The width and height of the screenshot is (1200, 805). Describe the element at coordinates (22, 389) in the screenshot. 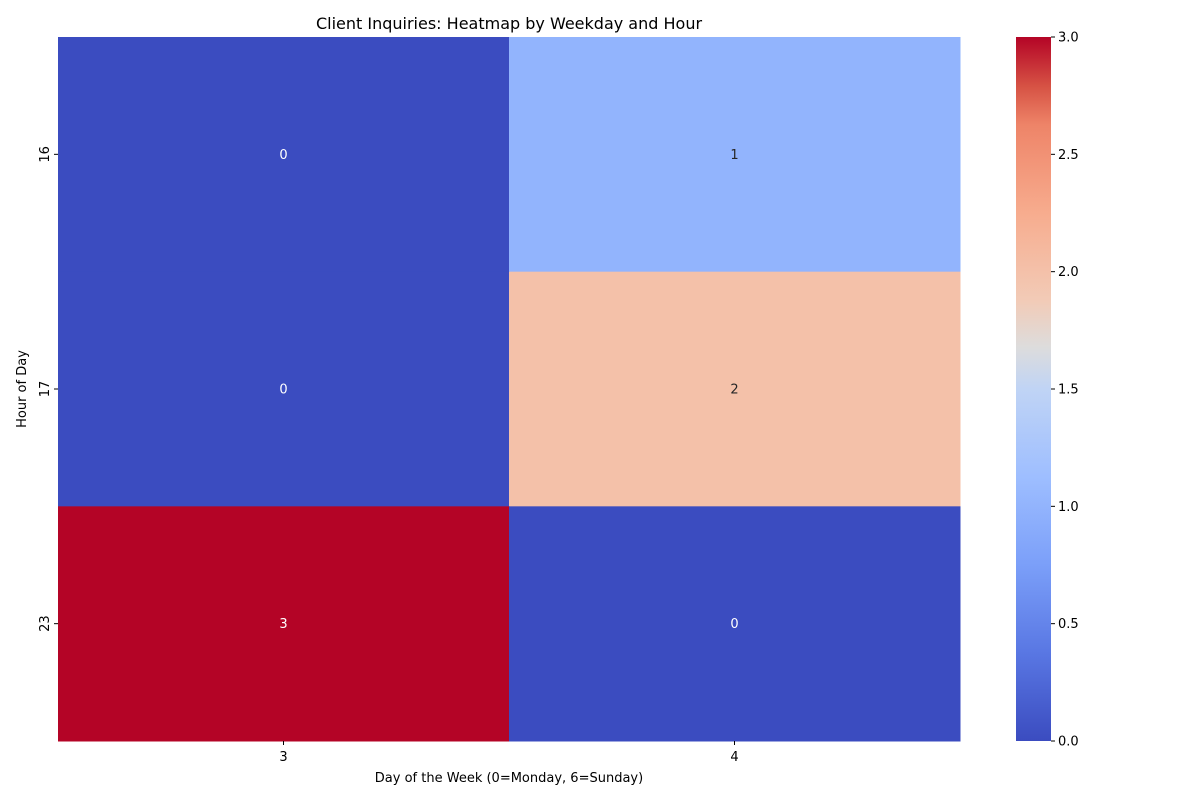

I see `y-axis-label: Hour of Day` at that location.